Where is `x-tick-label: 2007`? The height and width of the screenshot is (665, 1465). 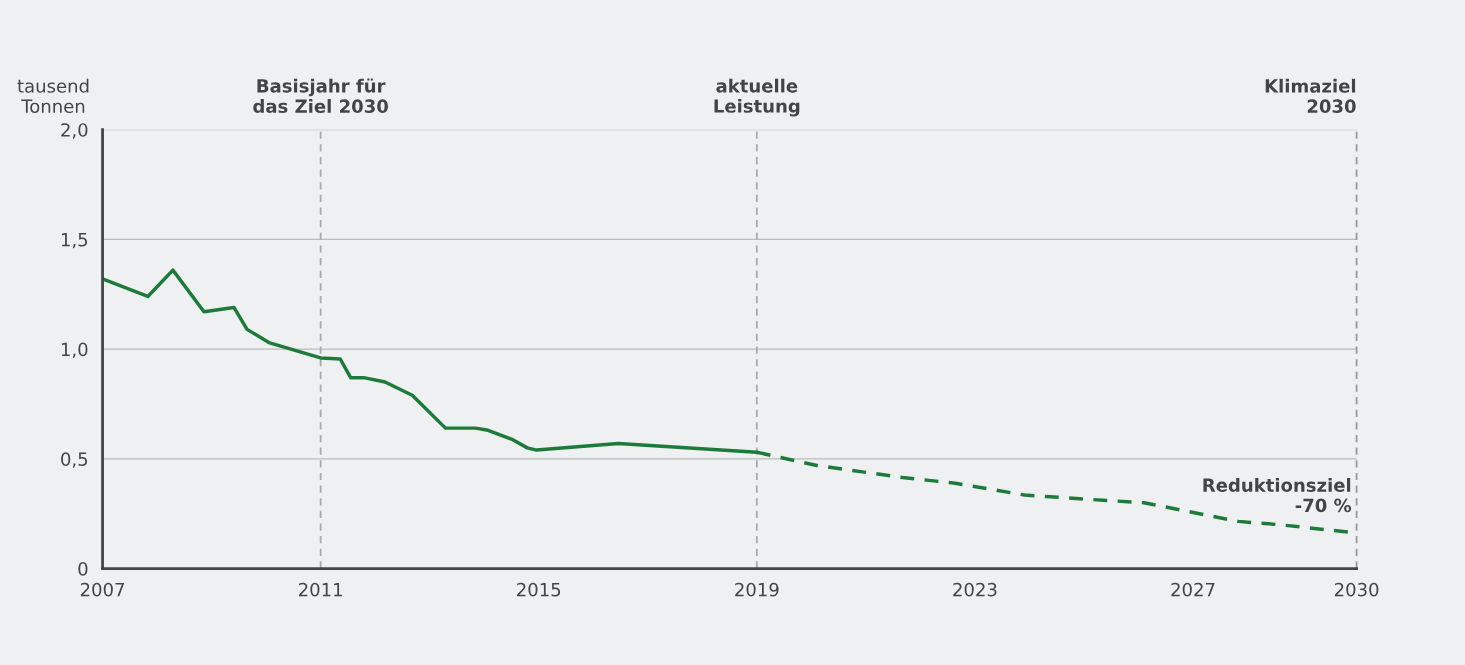
x-tick-label: 2007 is located at coordinates (102, 589).